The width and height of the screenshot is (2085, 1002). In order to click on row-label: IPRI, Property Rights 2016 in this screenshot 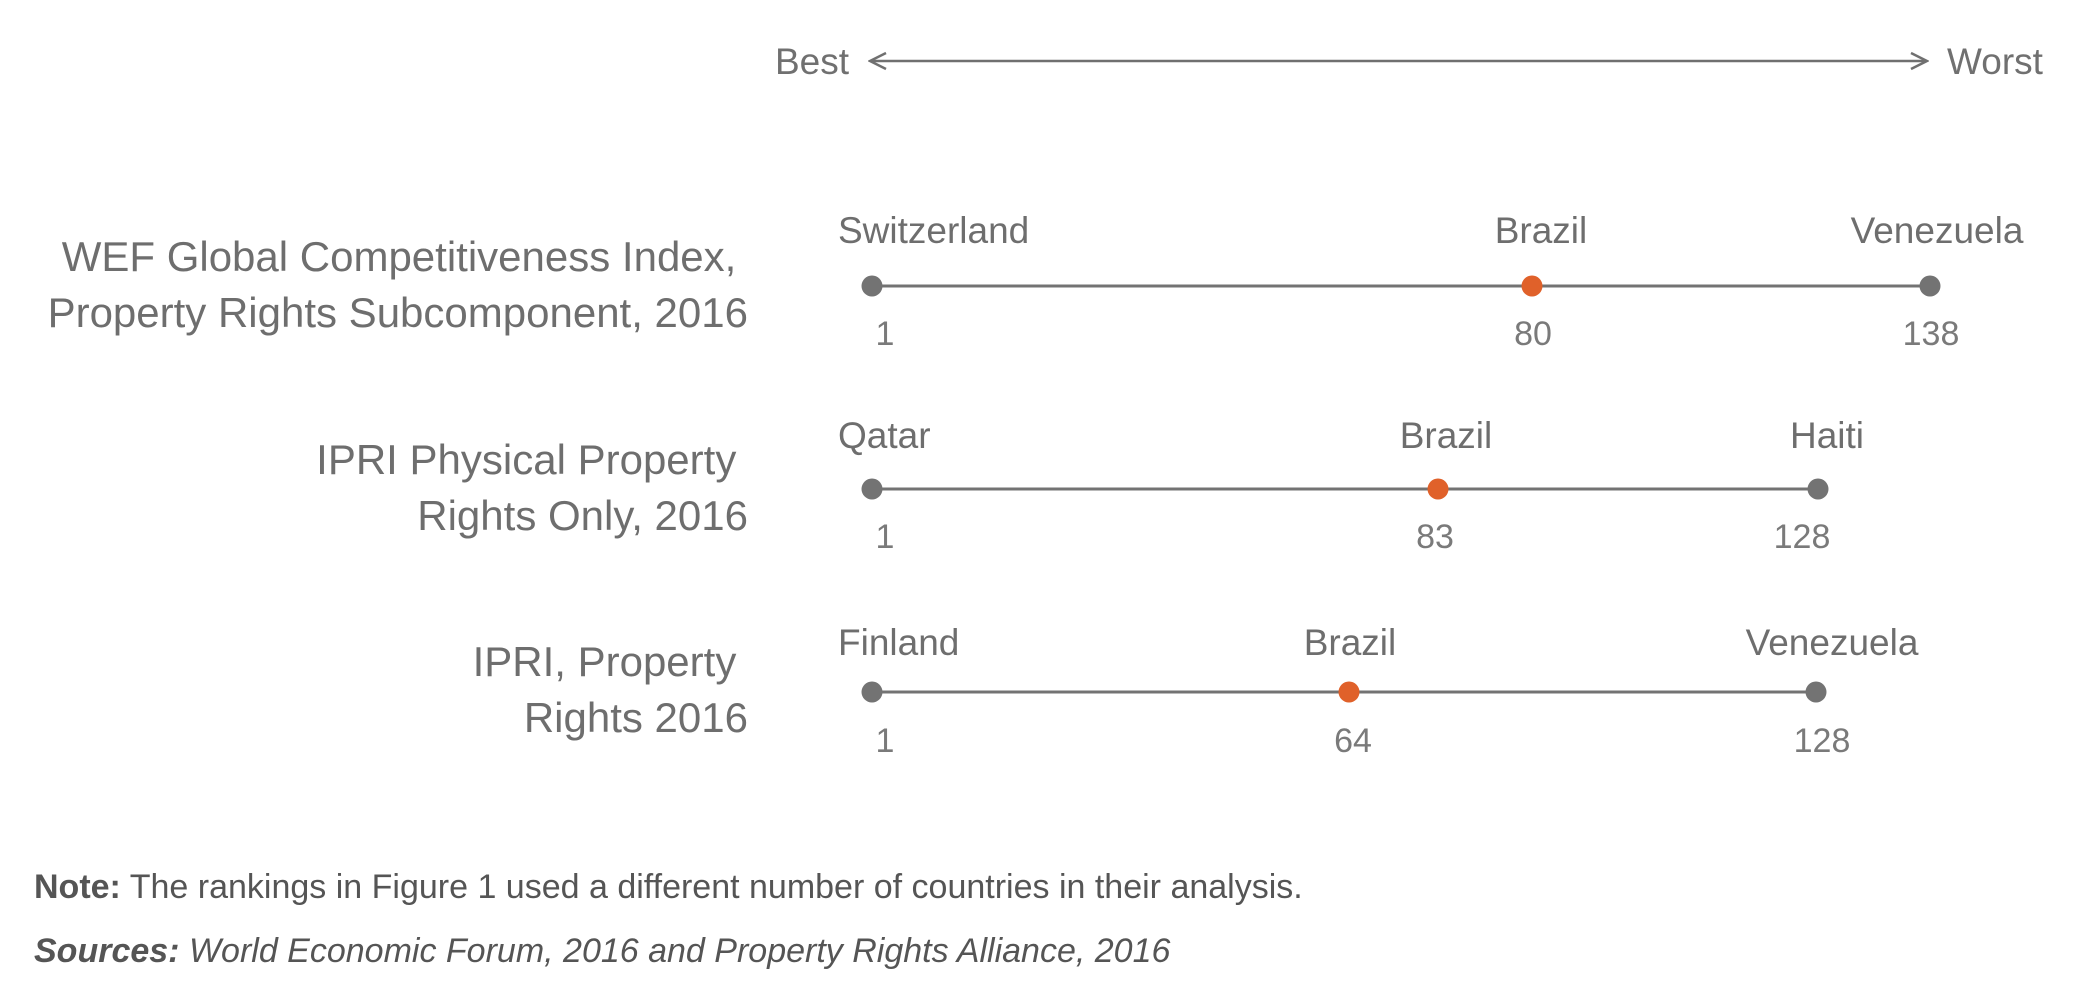, I will do `click(610, 689)`.